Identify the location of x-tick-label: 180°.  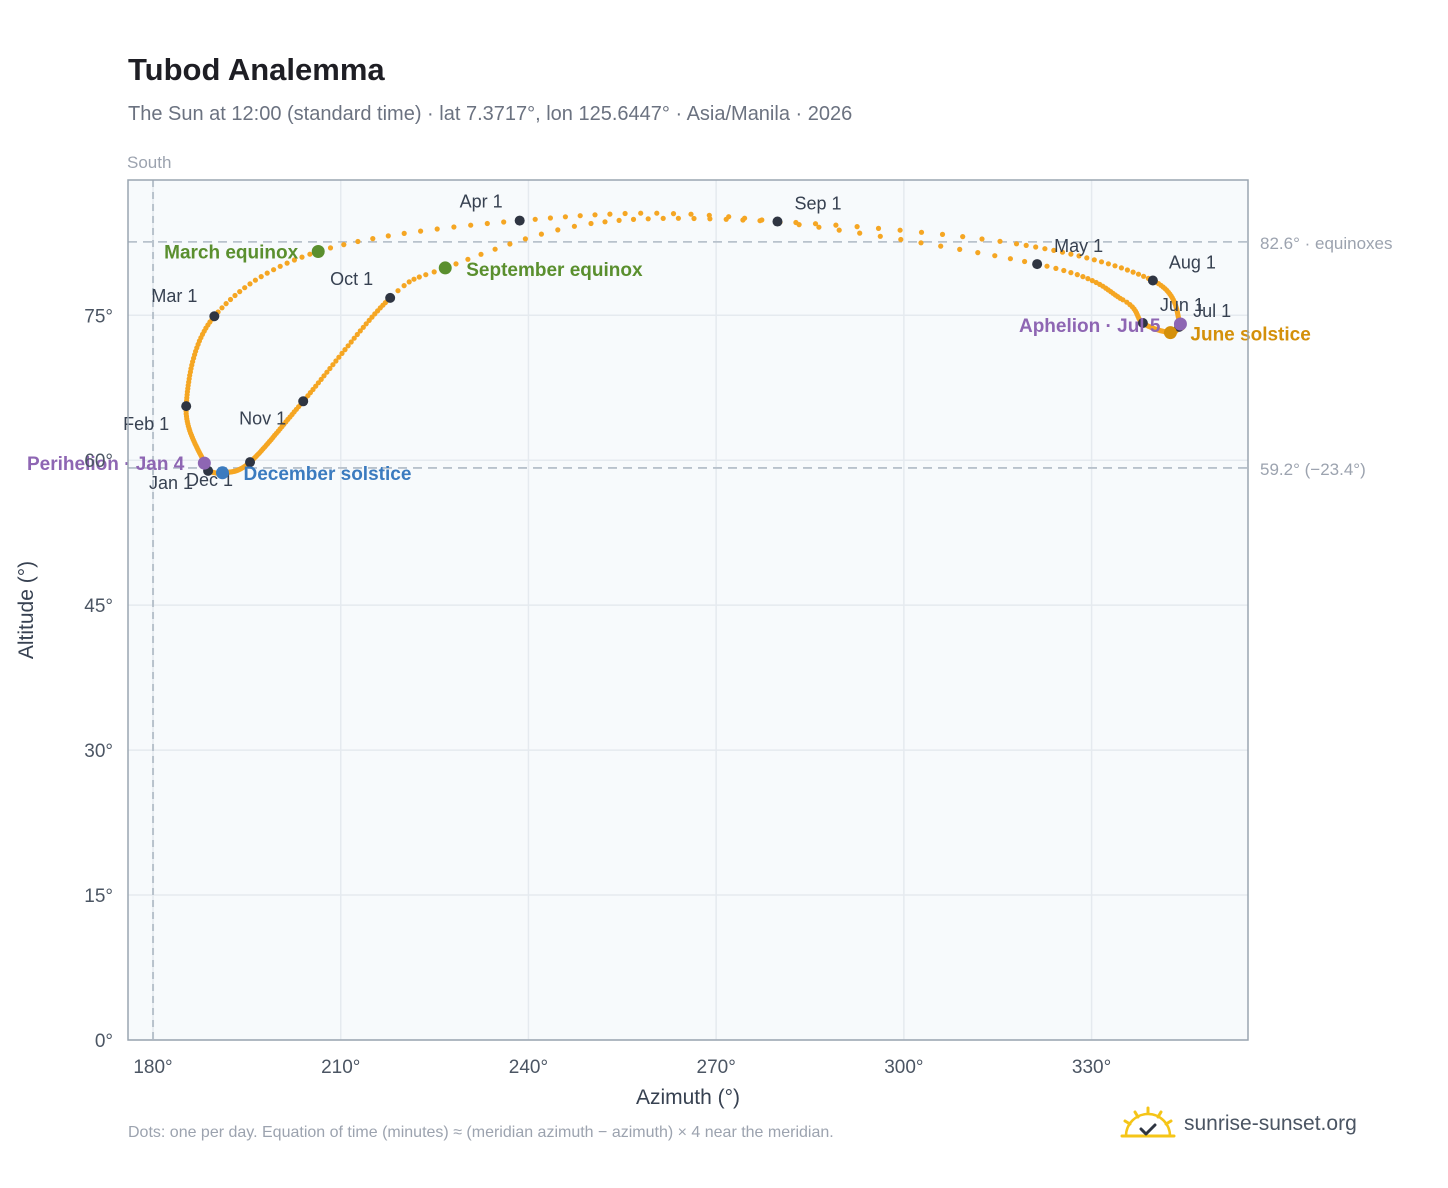
(152, 1067).